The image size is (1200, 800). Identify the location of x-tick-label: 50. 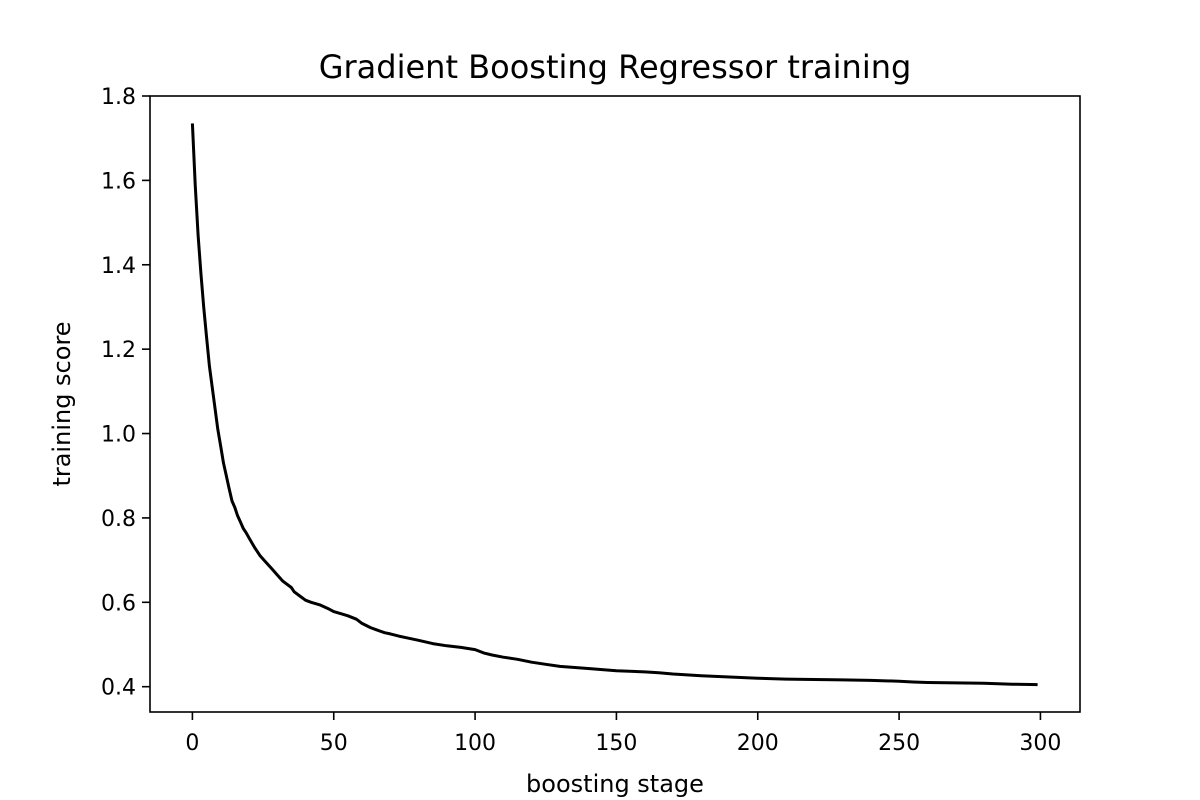
(334, 743).